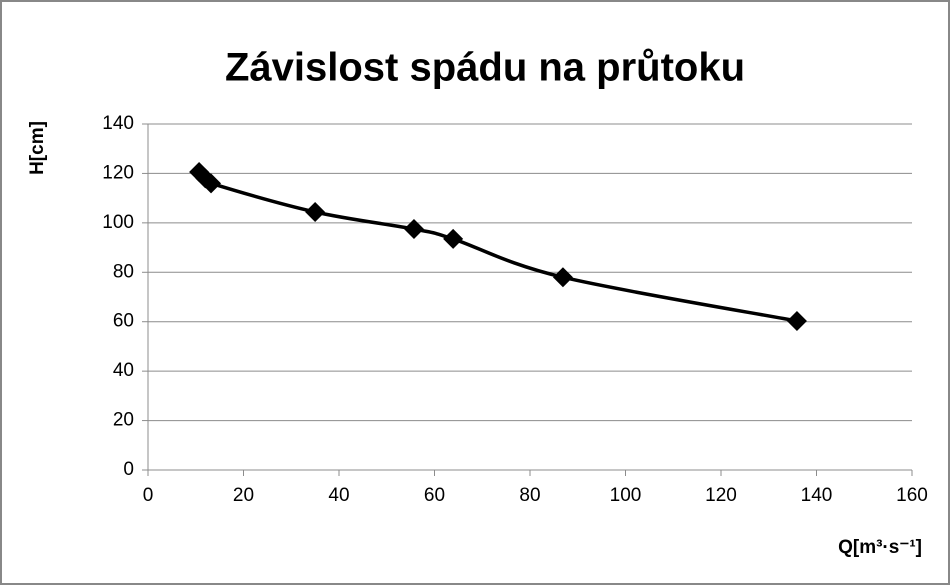  Describe the element at coordinates (118, 222) in the screenshot. I see `y-tick-label: 100` at that location.